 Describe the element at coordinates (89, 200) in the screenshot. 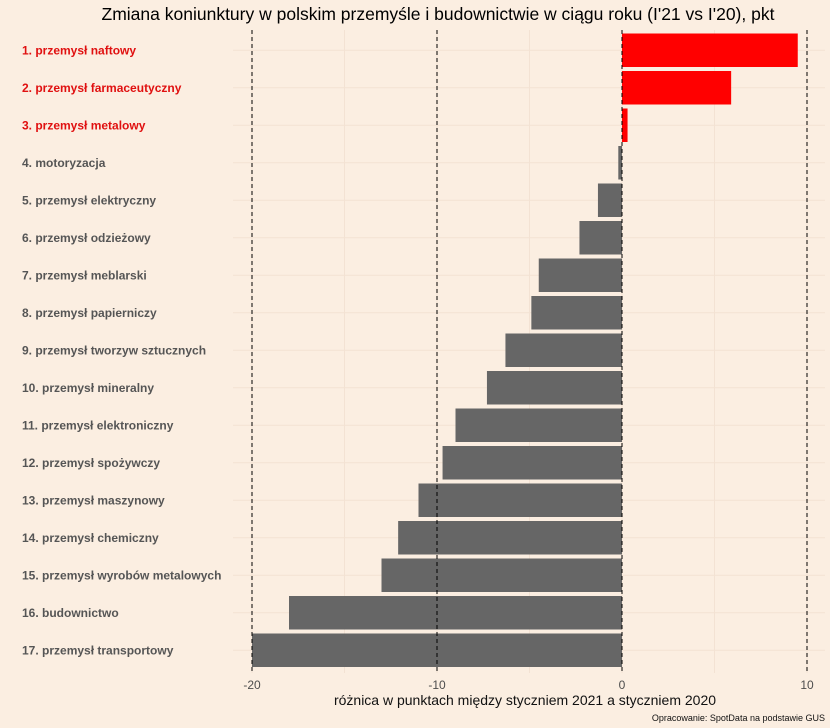

I see `category-label: 5. przemysł elektryczny` at that location.